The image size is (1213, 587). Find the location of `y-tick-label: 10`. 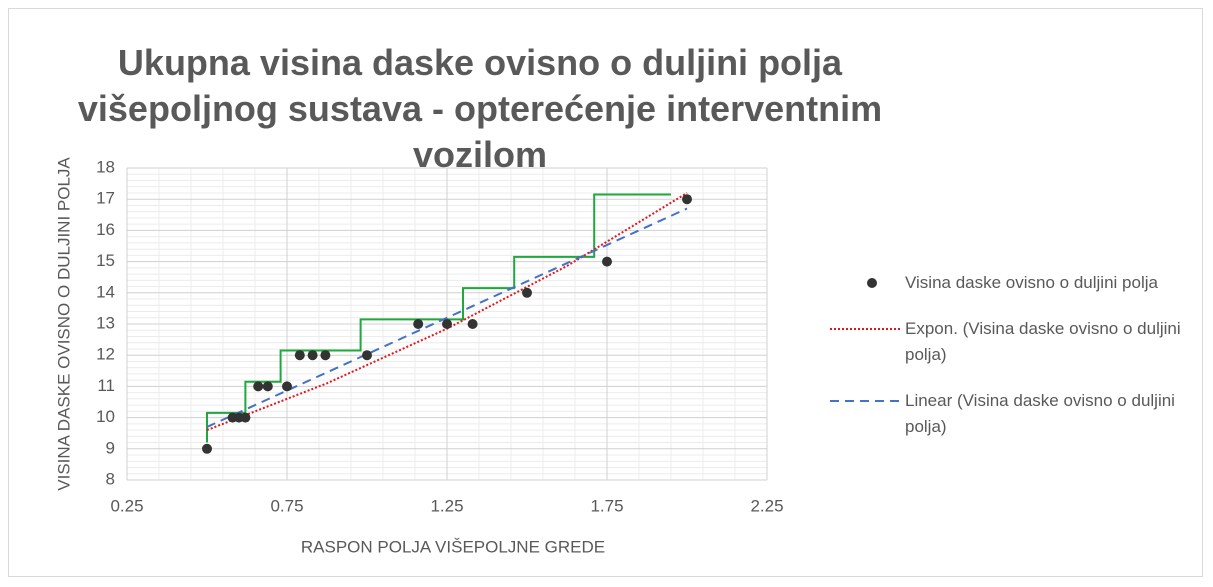

y-tick-label: 10 is located at coordinates (105, 416).